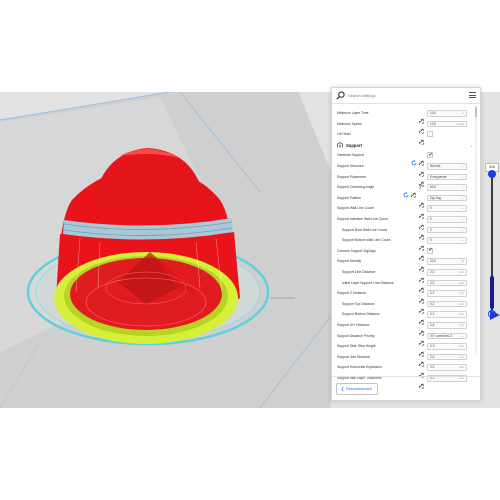 This screenshot has height=500, width=500. I want to click on volume-edge-line, so click(86, 106).